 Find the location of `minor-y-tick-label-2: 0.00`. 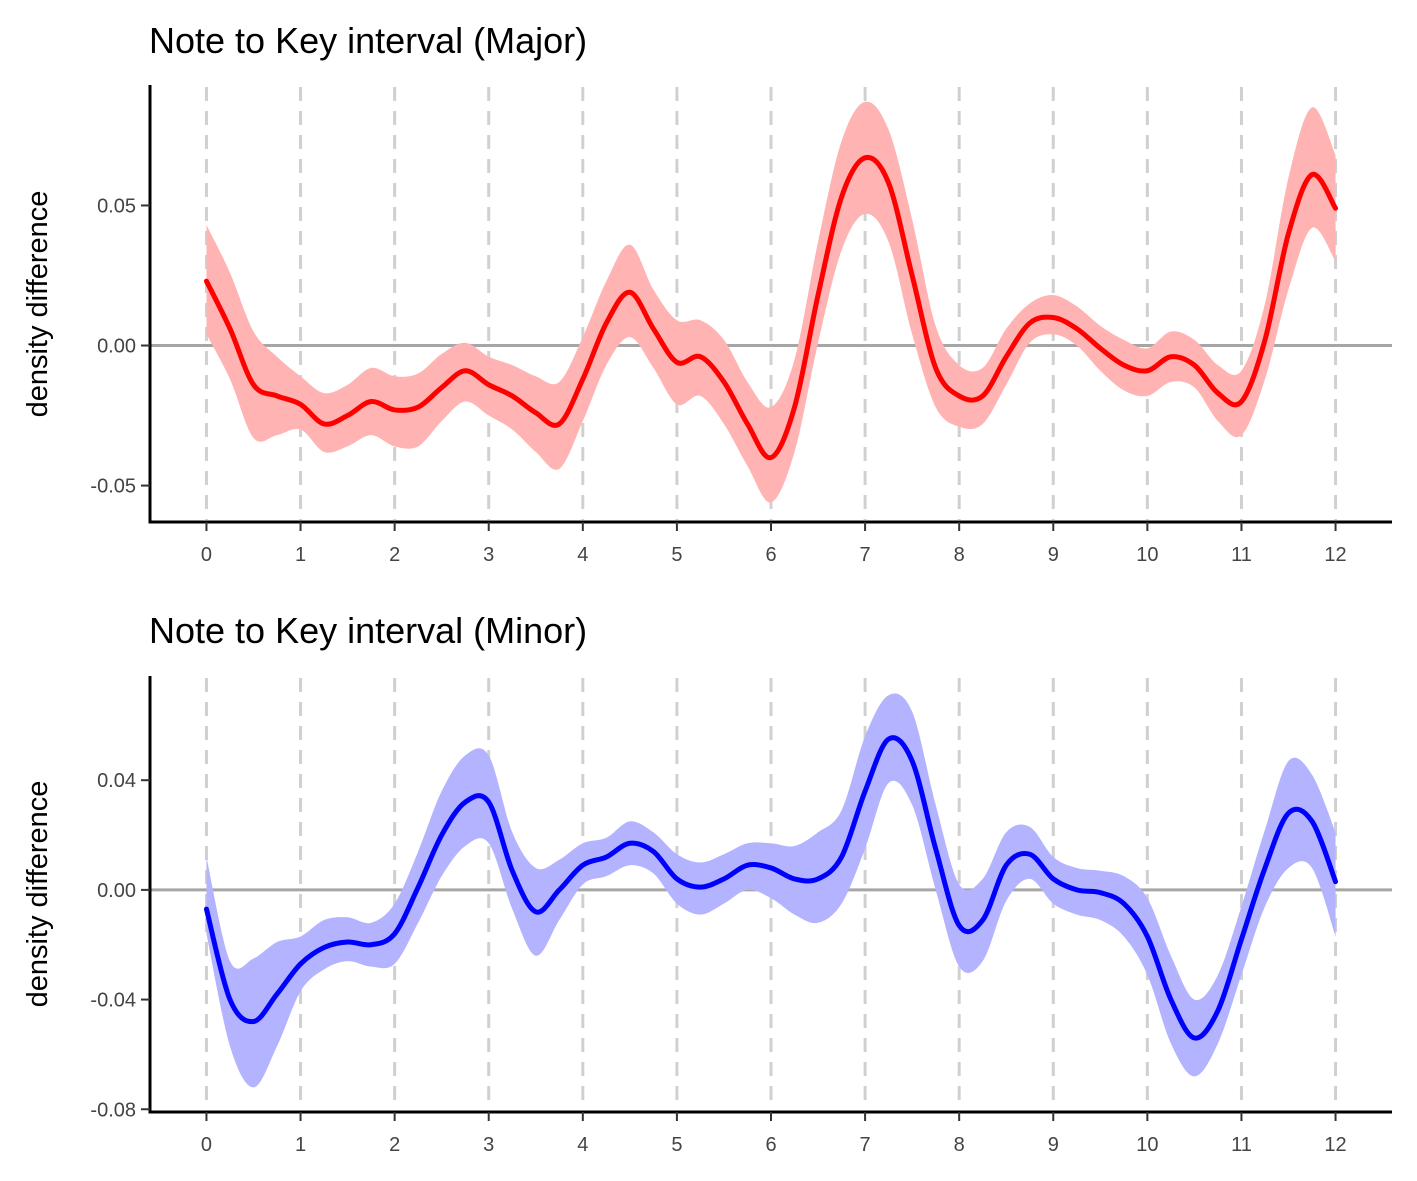

minor-y-tick-label-2: 0.00 is located at coordinates (116, 891).